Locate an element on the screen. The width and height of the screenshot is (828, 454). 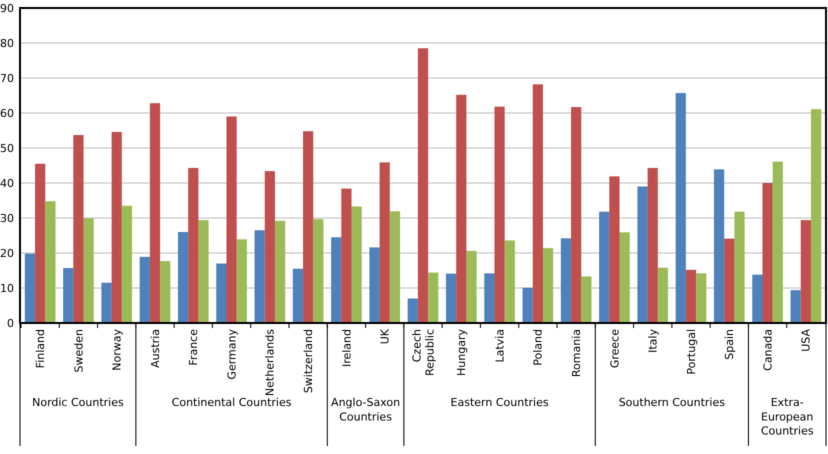
x-tick-label: Greece is located at coordinates (615, 348).